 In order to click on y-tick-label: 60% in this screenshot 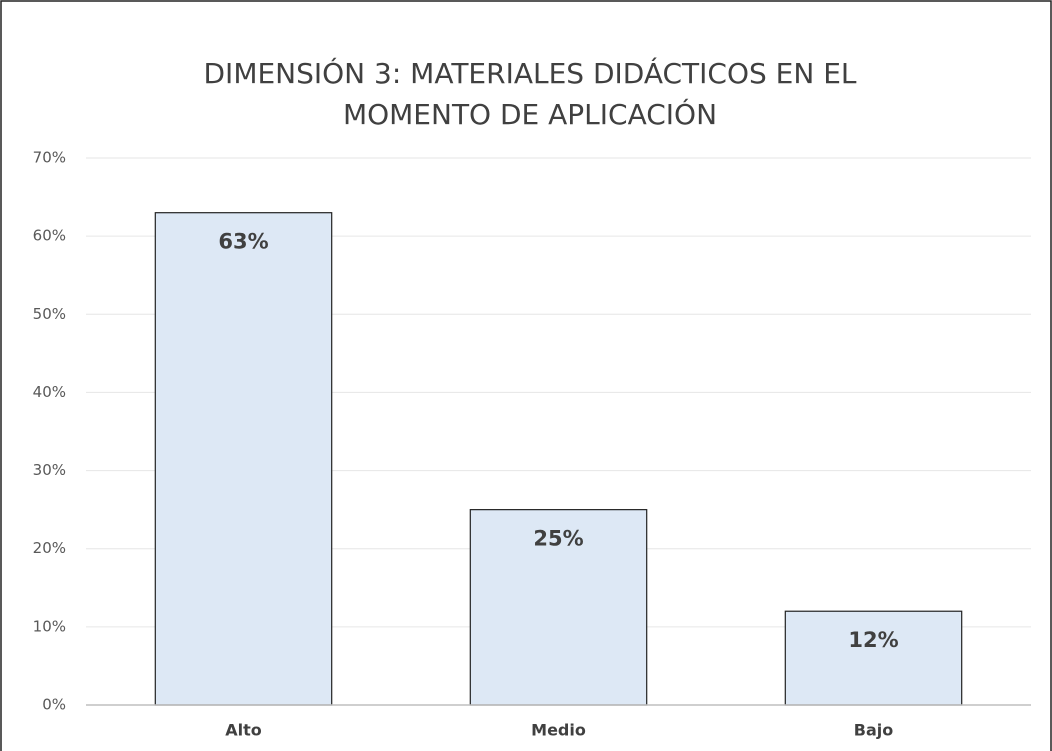, I will do `click(49, 236)`.